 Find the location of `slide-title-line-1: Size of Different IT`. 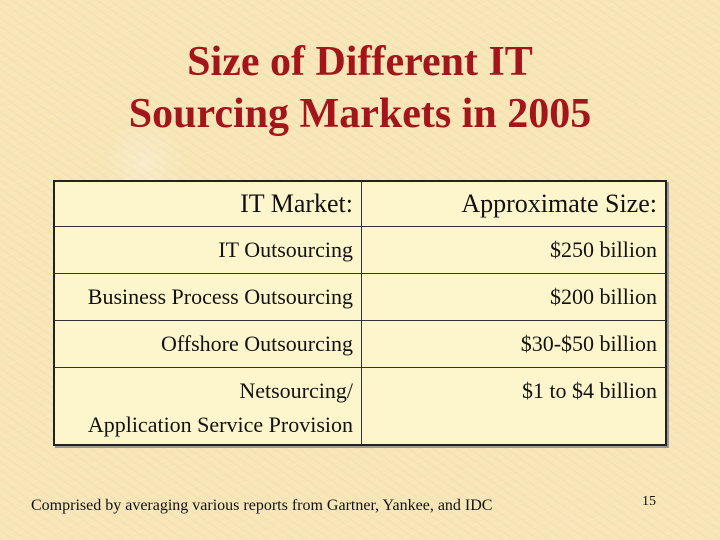

slide-title-line-1: Size of Different IT is located at coordinates (360, 62).